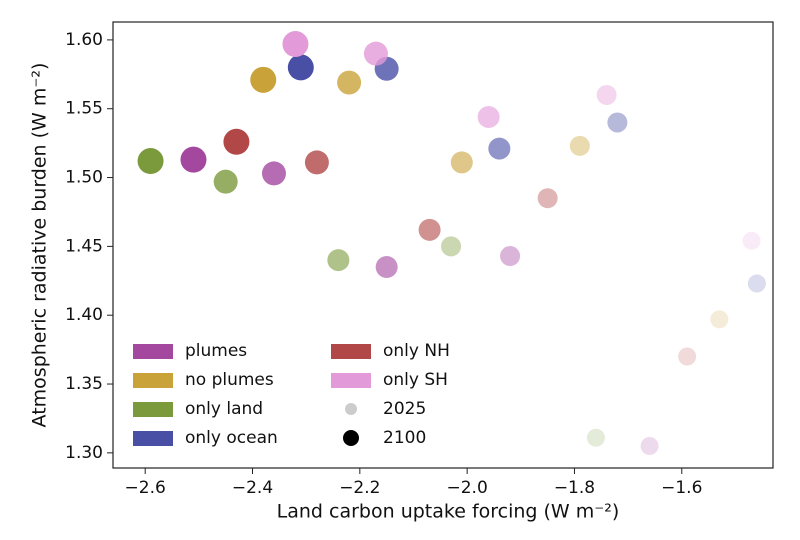 This screenshot has width=800, height=540. Describe the element at coordinates (415, 380) in the screenshot. I see `legend-label: only SH` at that location.